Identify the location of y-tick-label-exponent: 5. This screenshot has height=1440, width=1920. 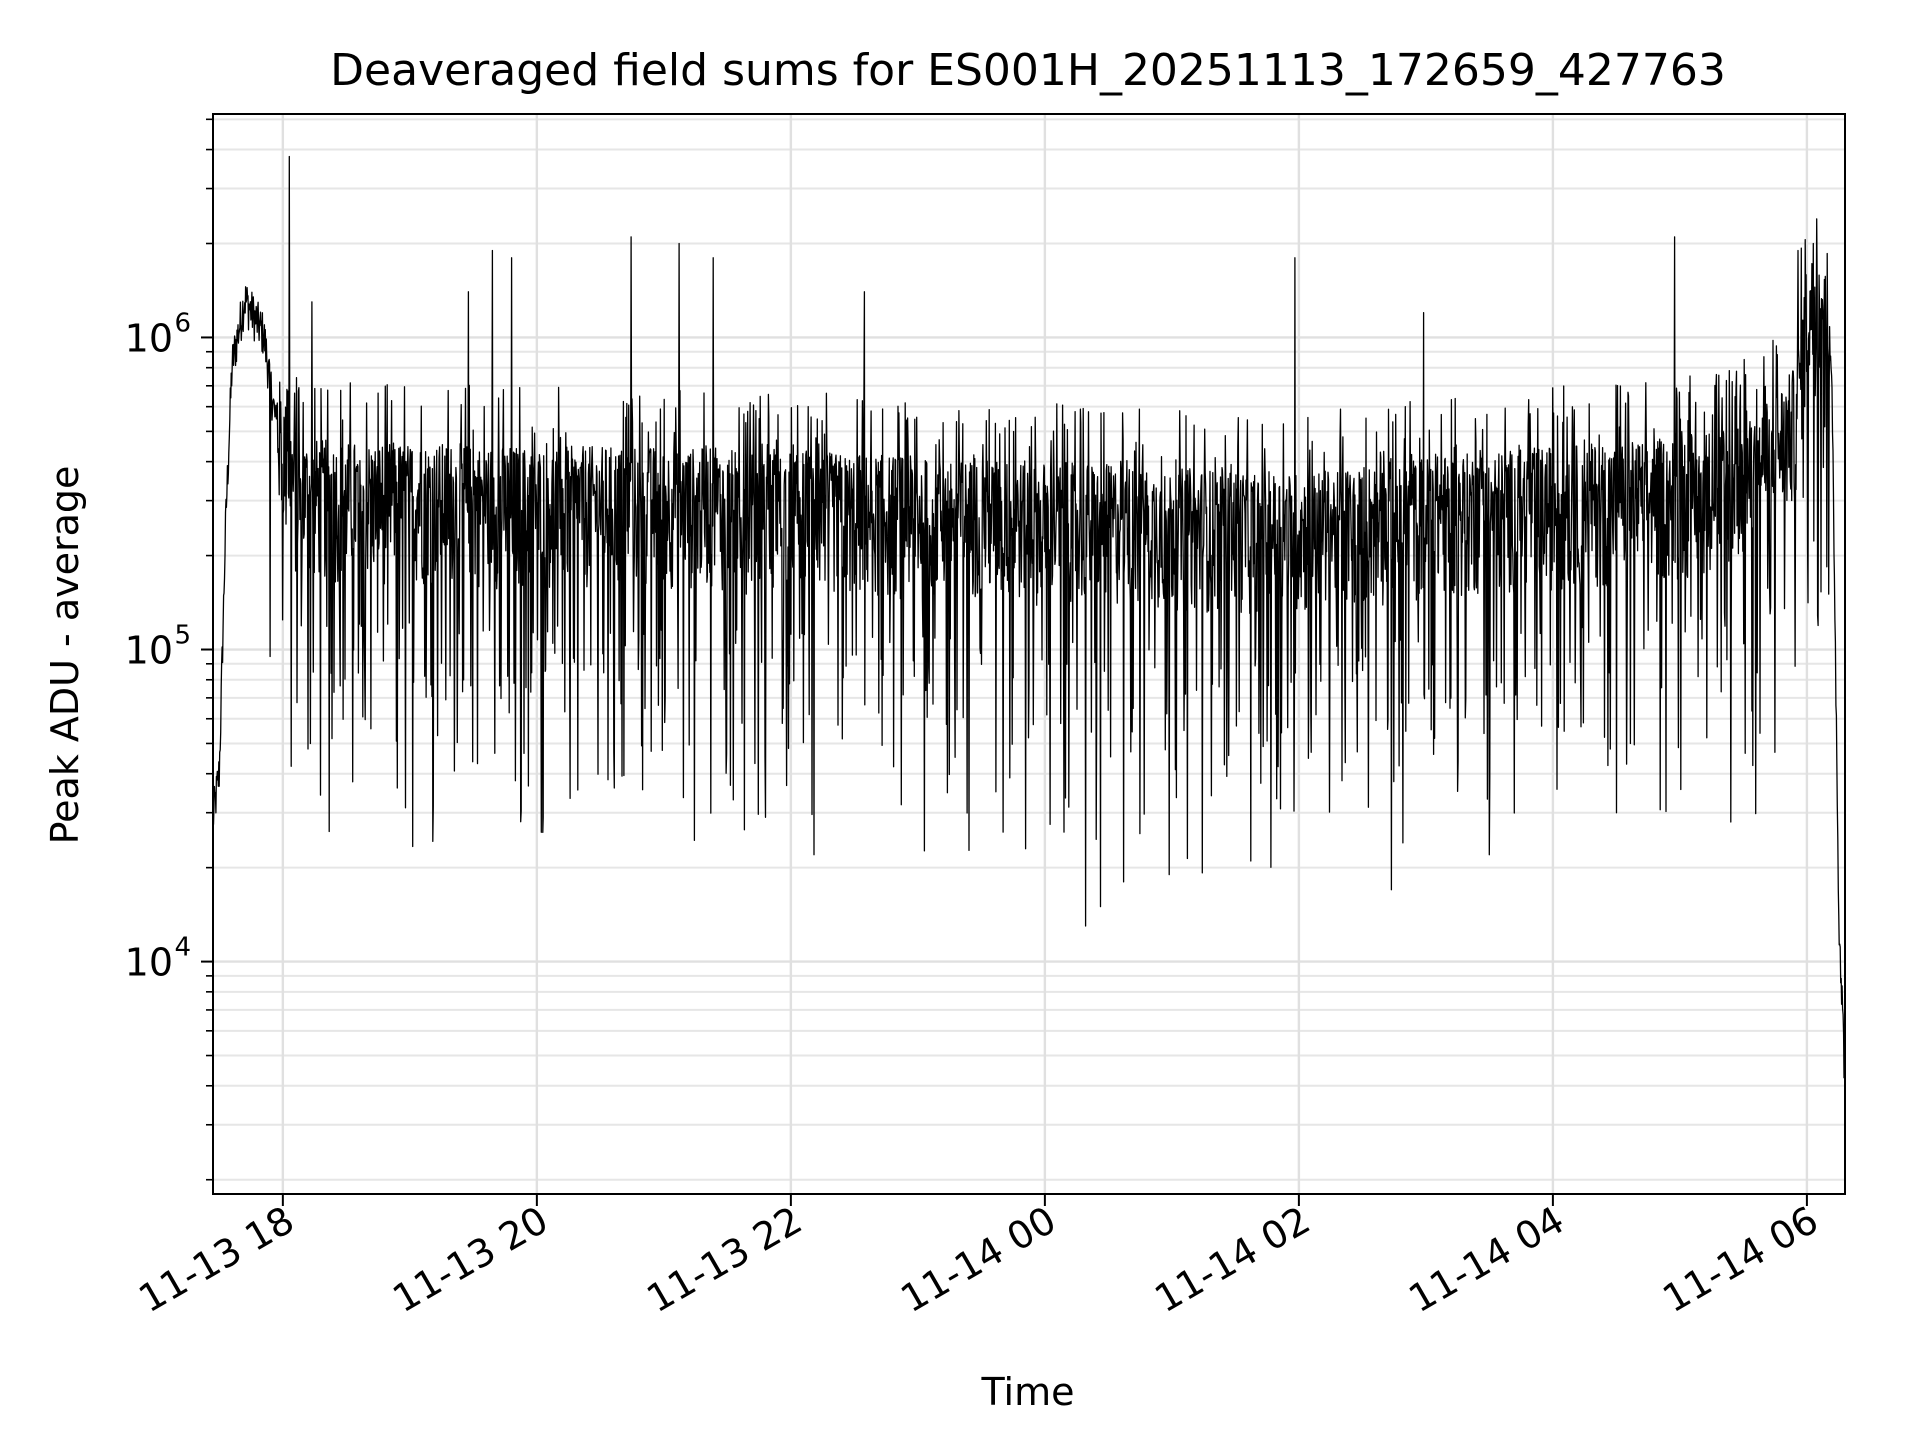
(182, 636).